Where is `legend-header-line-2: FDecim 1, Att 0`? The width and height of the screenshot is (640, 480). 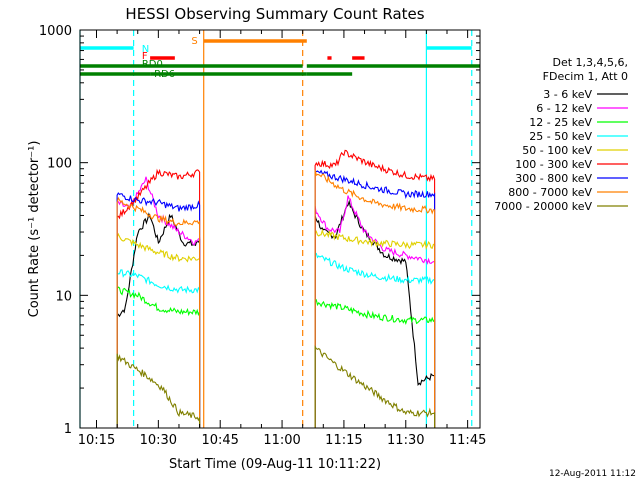
legend-header-line-2: FDecim 1, Att 0 is located at coordinates (585, 76).